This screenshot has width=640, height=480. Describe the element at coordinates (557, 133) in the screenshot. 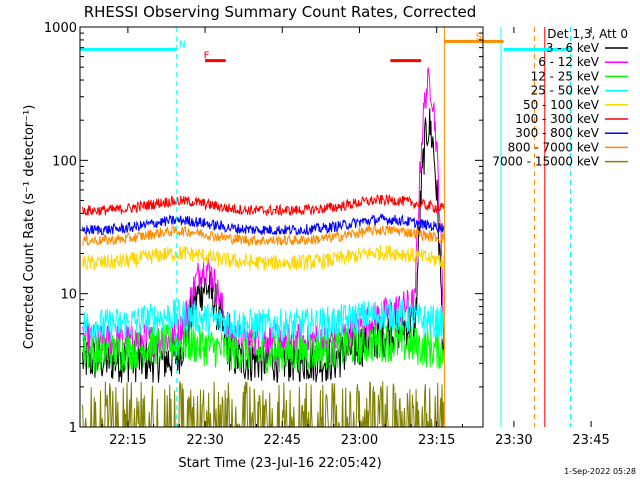

I see `legend-label-6: 300 - 800 keV` at that location.